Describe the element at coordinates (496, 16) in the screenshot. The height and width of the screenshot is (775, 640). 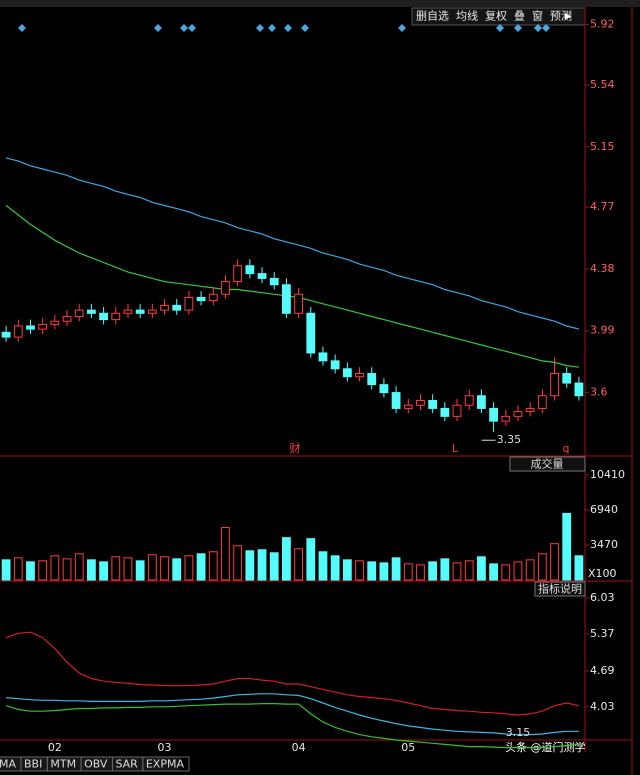
I see `toolbar-button: 复权` at that location.